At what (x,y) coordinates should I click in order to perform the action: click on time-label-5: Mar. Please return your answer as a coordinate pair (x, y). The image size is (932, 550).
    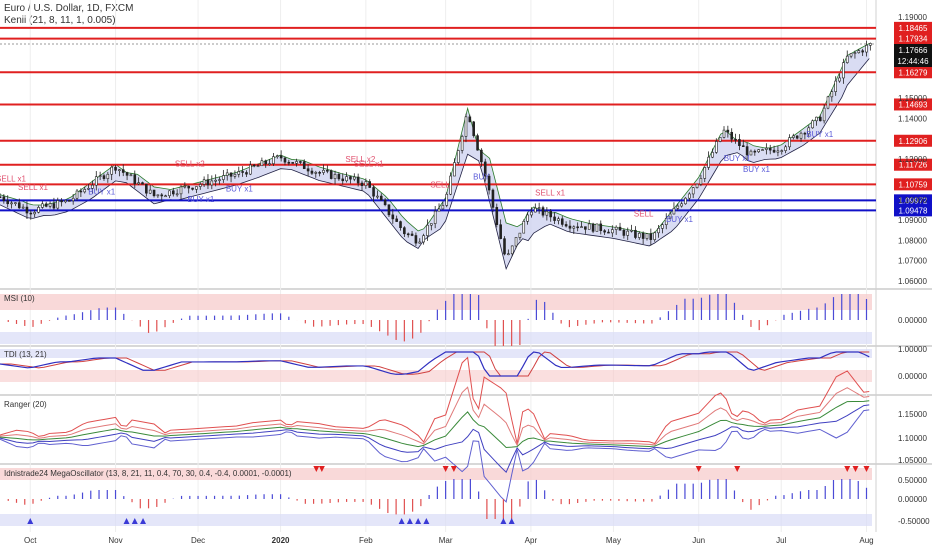
    Looking at the image, I should click on (446, 540).